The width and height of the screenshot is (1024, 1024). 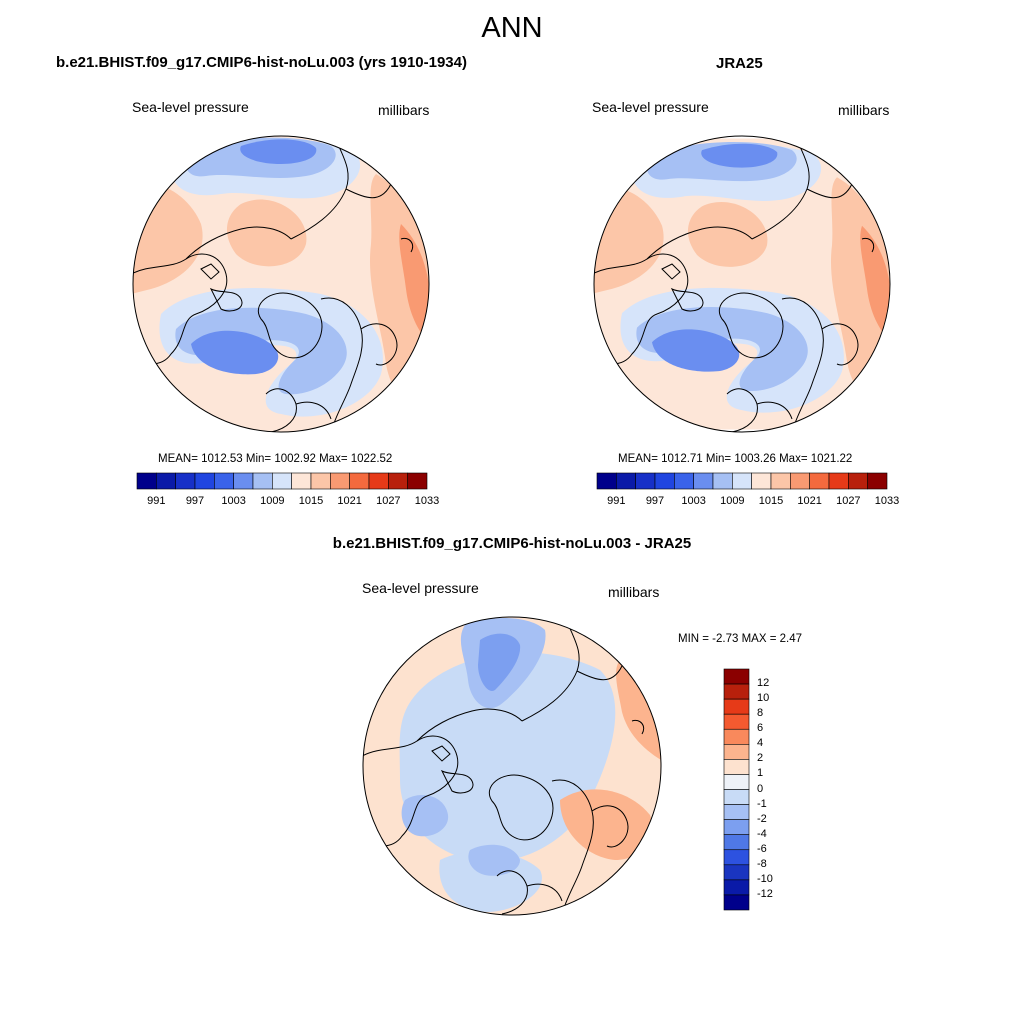 I want to click on colorbar-tick-label: 4, so click(x=760, y=743).